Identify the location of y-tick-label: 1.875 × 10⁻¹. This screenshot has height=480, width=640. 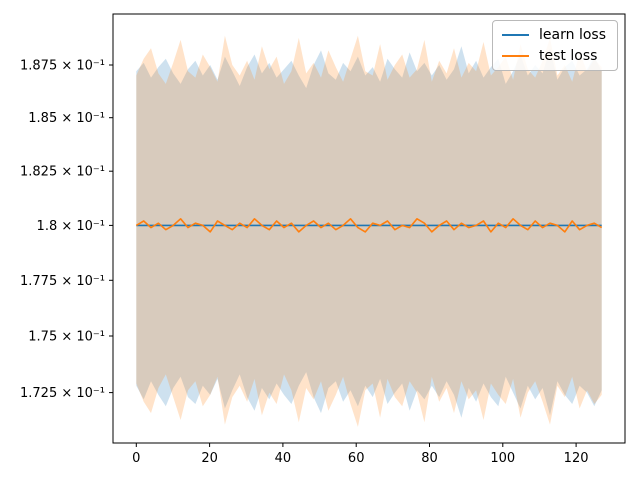
(62, 66).